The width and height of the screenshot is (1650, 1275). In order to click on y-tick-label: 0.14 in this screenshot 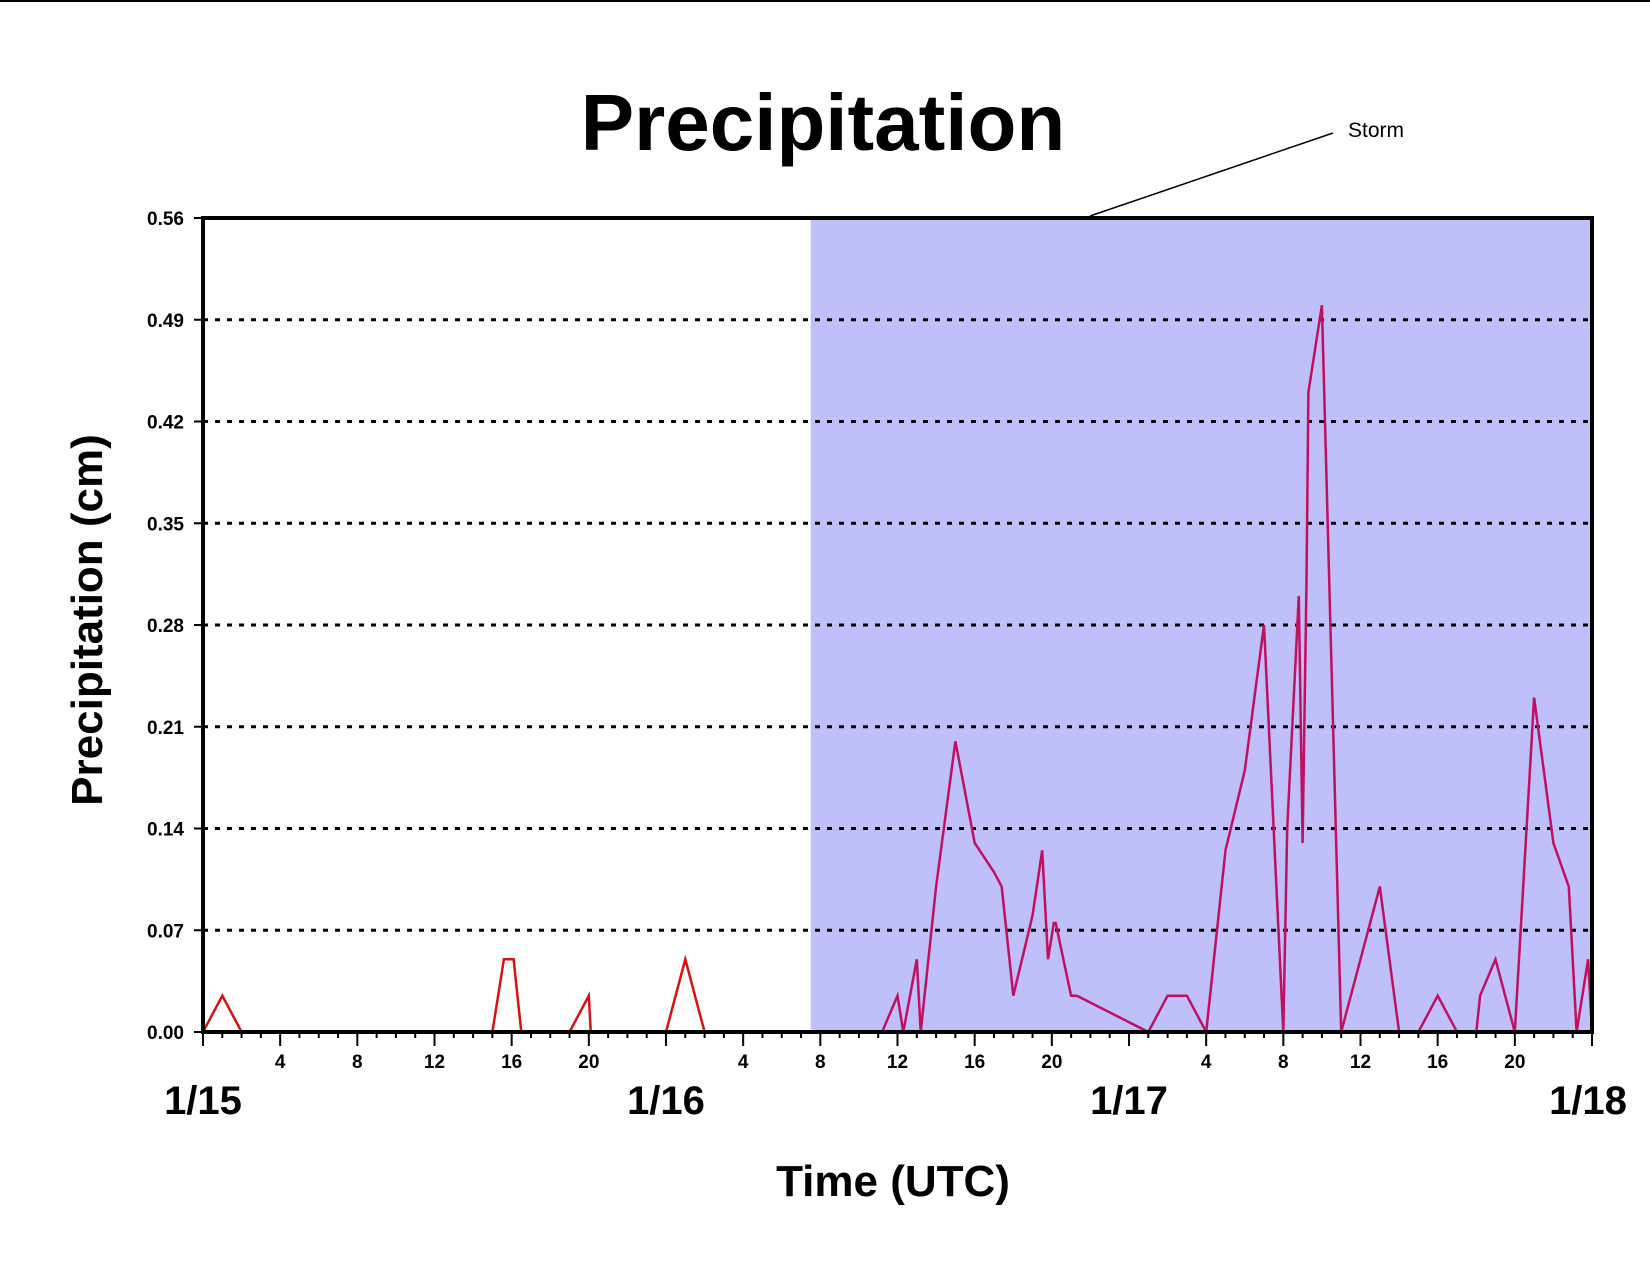, I will do `click(165, 830)`.